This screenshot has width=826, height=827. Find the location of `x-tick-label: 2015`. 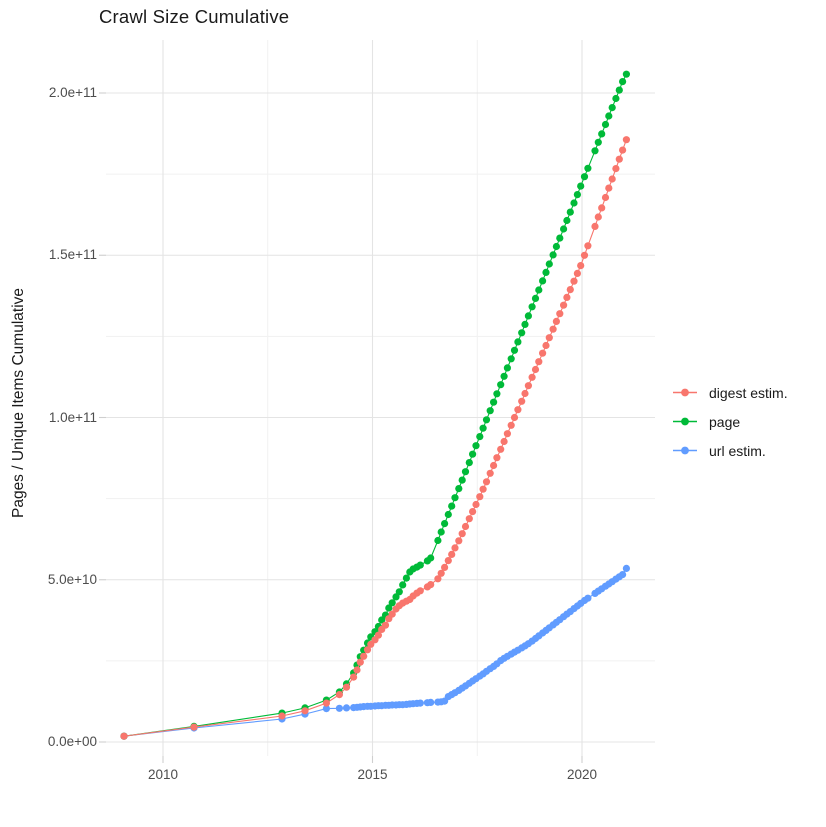

x-tick-label: 2015 is located at coordinates (372, 774).